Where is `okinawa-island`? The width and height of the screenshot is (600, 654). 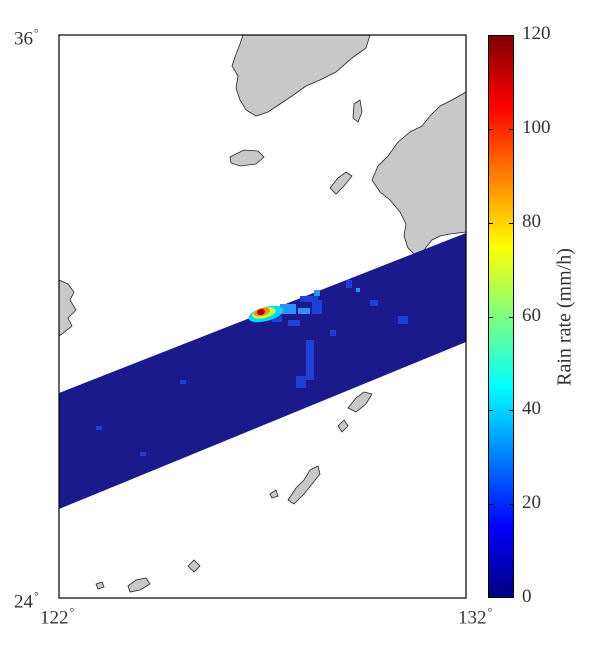
okinawa-island is located at coordinates (304, 485).